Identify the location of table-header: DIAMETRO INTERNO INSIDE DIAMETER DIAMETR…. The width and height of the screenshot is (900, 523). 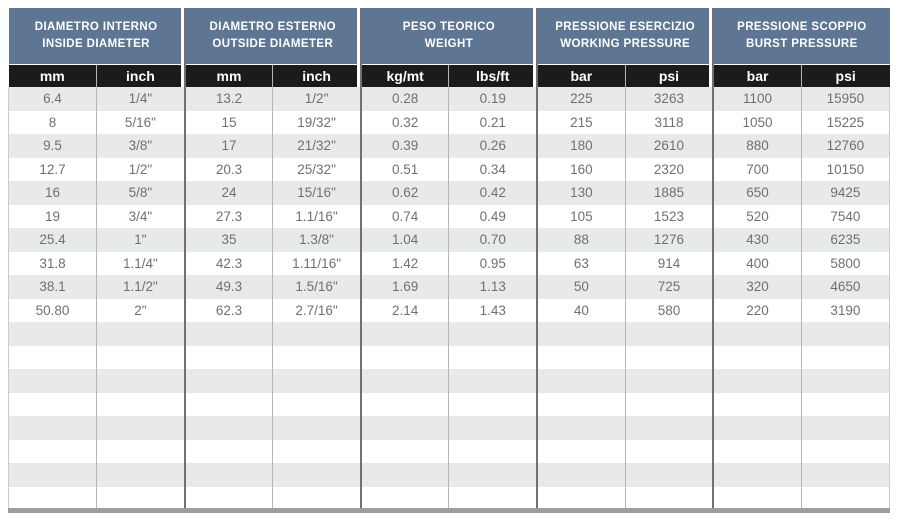
(449, 47).